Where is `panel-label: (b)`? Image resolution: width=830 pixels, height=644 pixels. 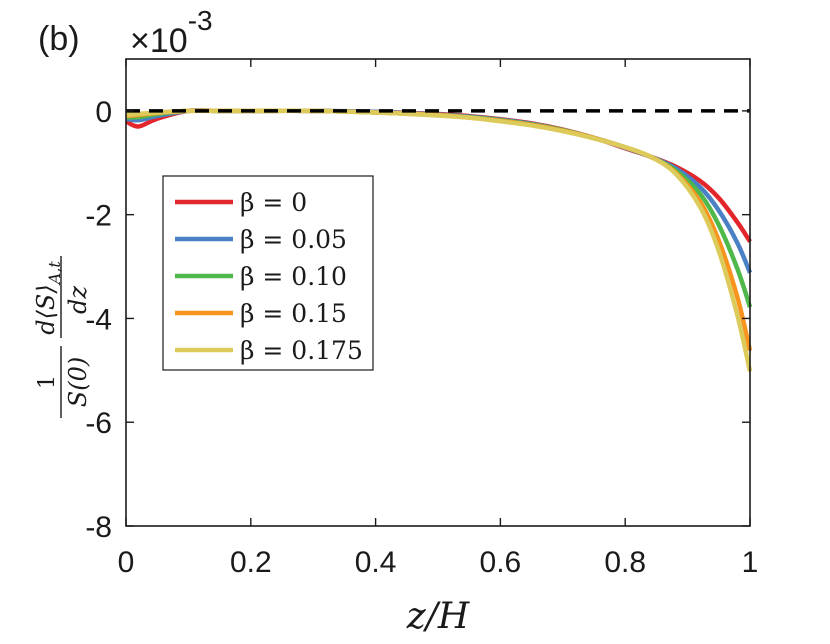
panel-label: (b) is located at coordinates (59, 39).